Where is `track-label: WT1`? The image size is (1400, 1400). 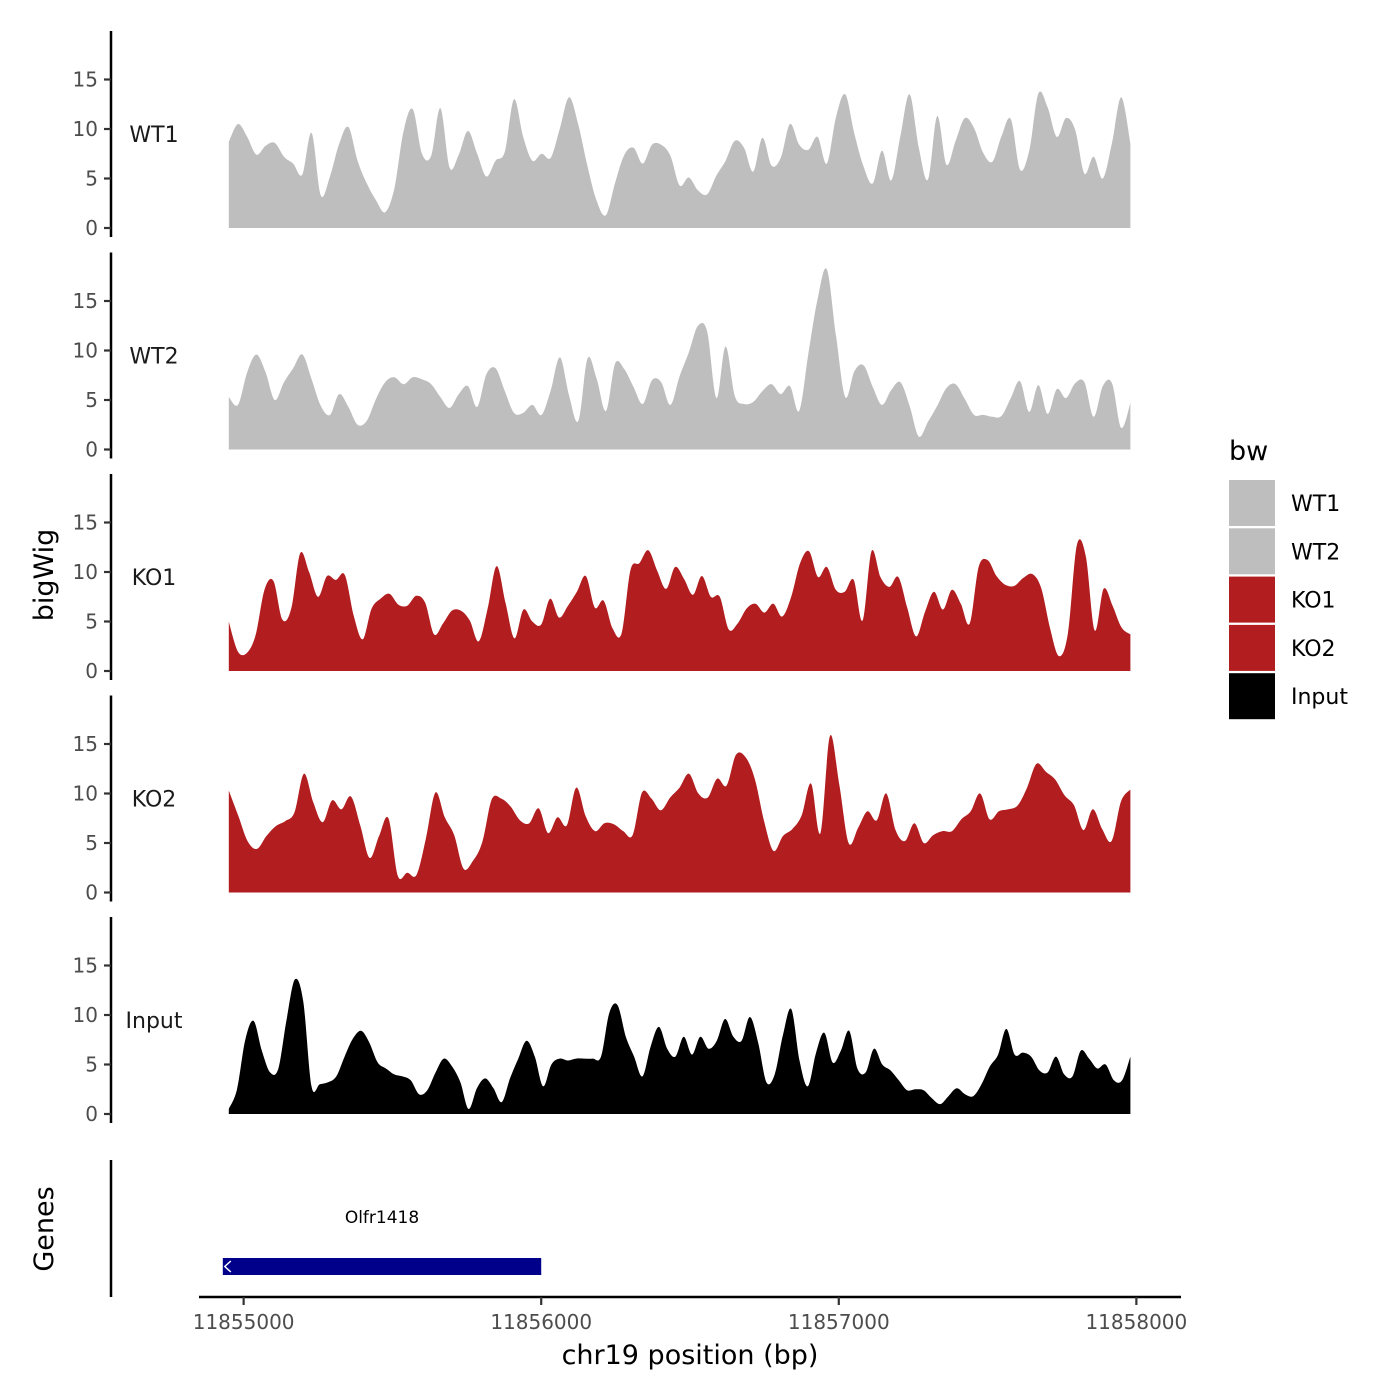
track-label: WT1 is located at coordinates (153, 135).